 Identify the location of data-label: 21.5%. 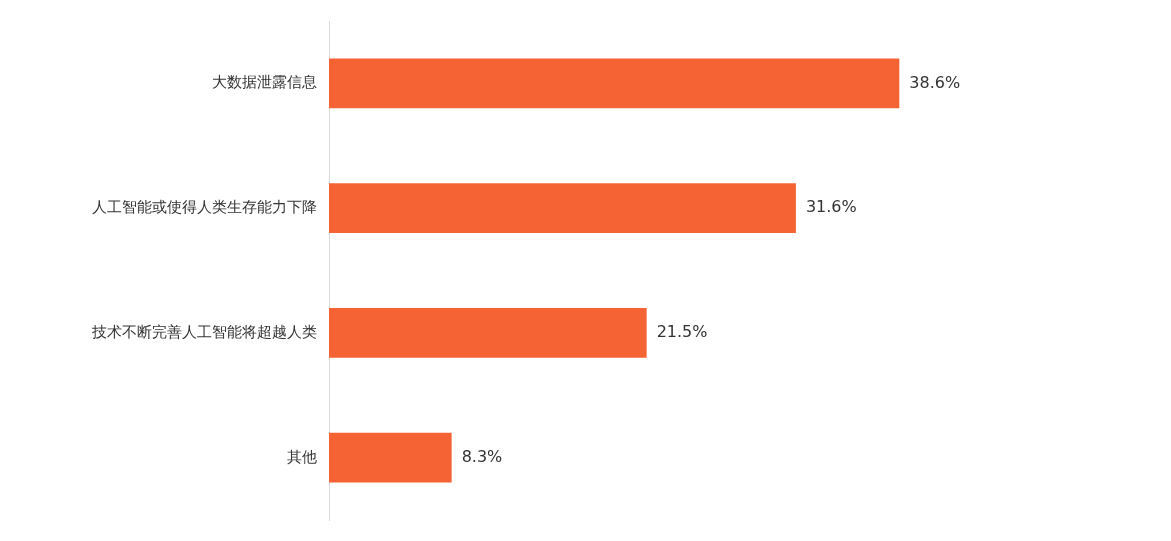
(682, 332).